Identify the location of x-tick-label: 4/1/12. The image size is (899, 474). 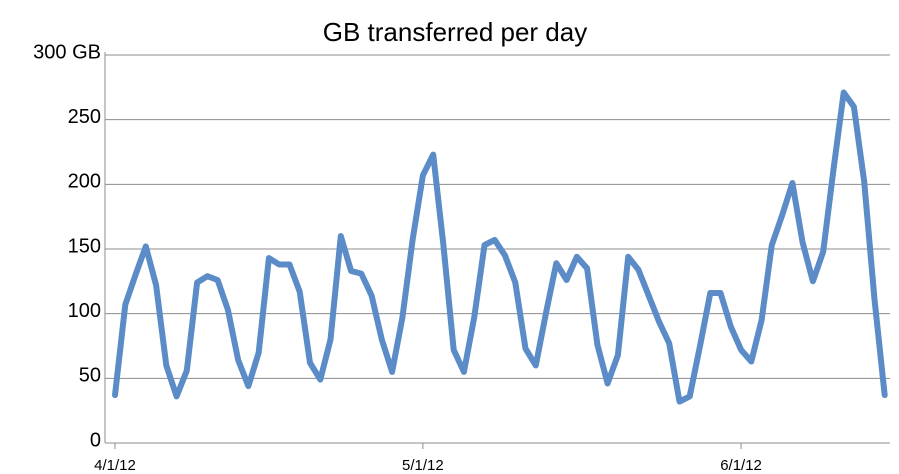
(115, 465).